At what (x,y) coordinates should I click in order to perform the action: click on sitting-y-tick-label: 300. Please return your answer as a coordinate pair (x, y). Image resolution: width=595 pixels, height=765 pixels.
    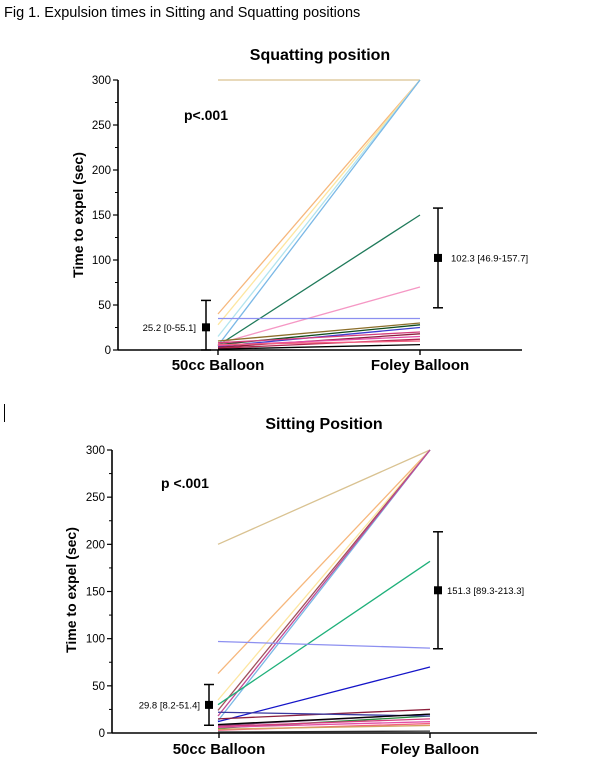
    Looking at the image, I should click on (95, 451).